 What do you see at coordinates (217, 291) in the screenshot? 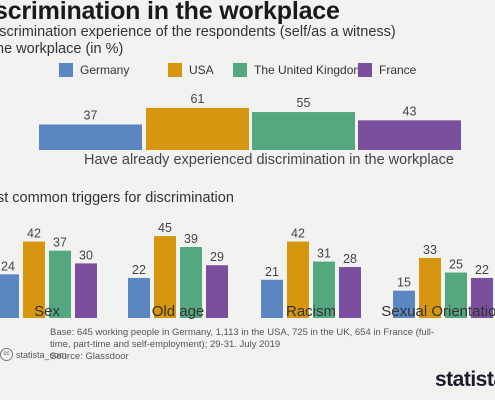
I see `bar-old-age-france` at bounding box center [217, 291].